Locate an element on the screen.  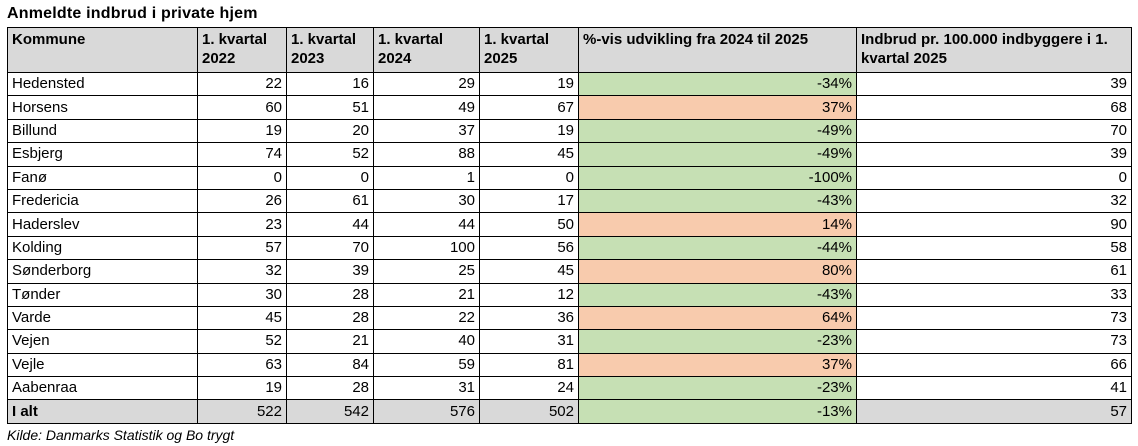
cell-q2022: 23 is located at coordinates (242, 224).